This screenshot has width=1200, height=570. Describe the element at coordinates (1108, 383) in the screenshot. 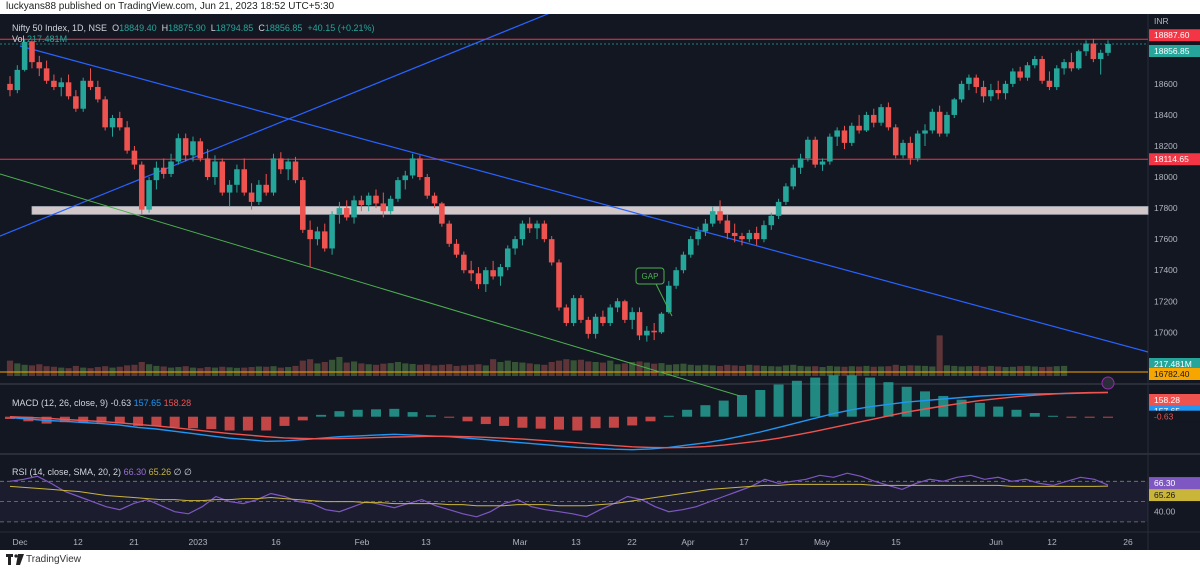

I see `flash-icon` at that location.